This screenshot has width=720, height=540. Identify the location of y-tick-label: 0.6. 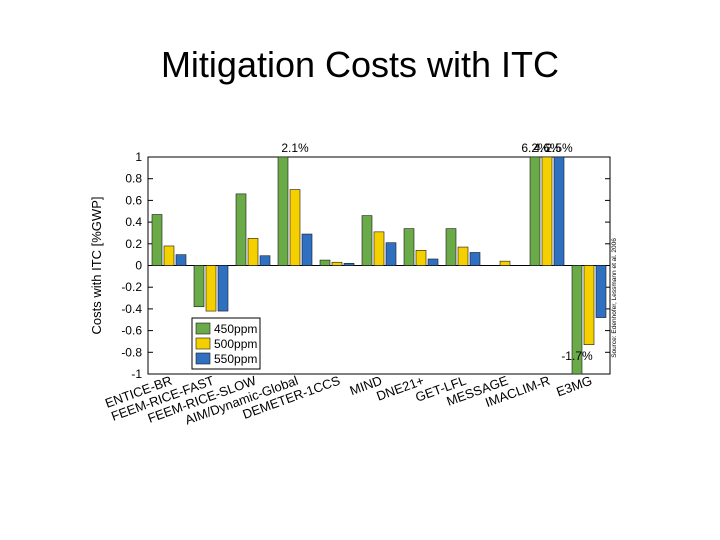
(133, 200).